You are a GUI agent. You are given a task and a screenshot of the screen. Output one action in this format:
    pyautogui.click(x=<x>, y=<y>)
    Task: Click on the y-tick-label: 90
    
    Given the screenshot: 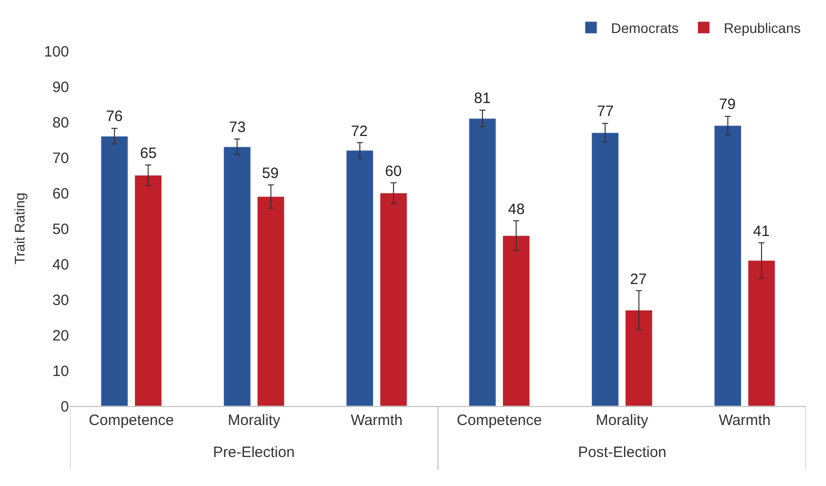 What is the action you would take?
    pyautogui.click(x=60, y=87)
    